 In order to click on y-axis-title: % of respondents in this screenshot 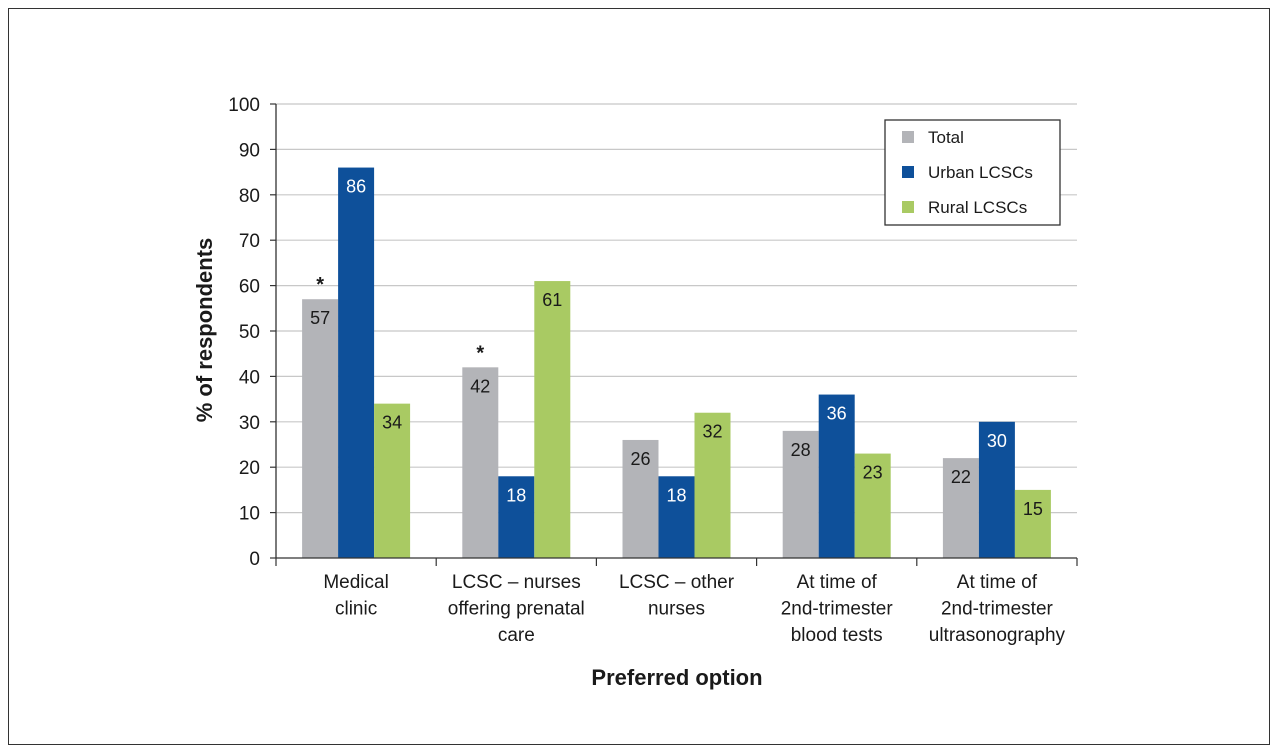, I will do `click(204, 330)`.